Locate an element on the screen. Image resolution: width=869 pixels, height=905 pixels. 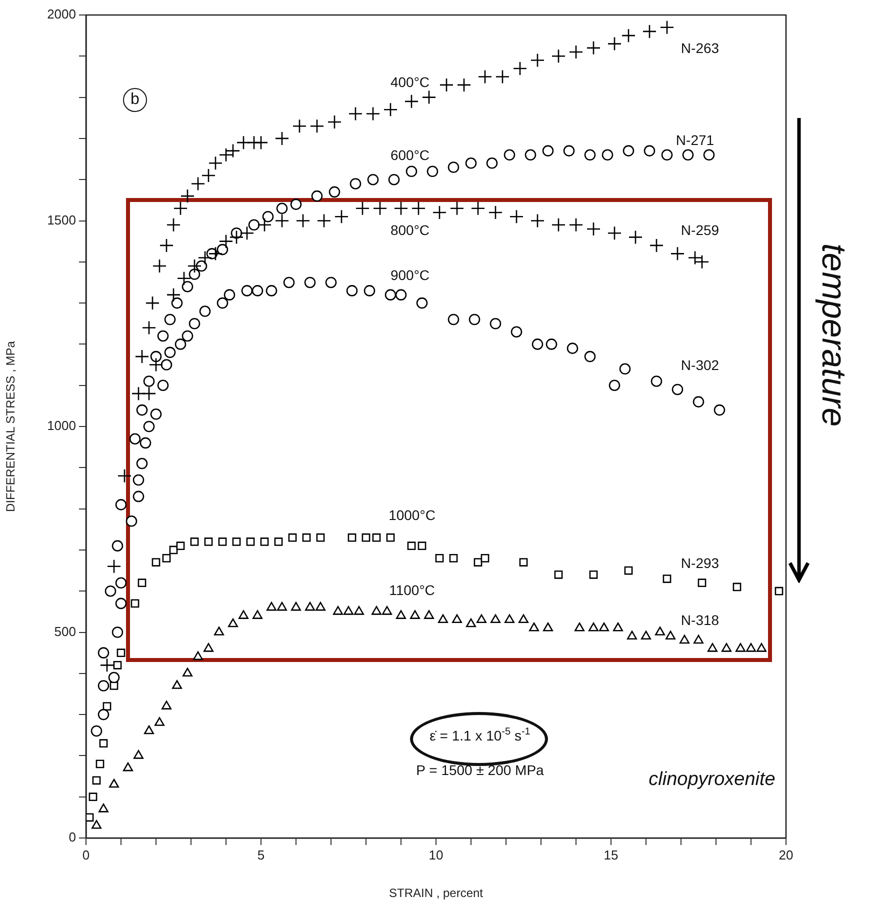
y-axis-title: DIFFERENTIAL STRESS , MPa is located at coordinates (11, 426).